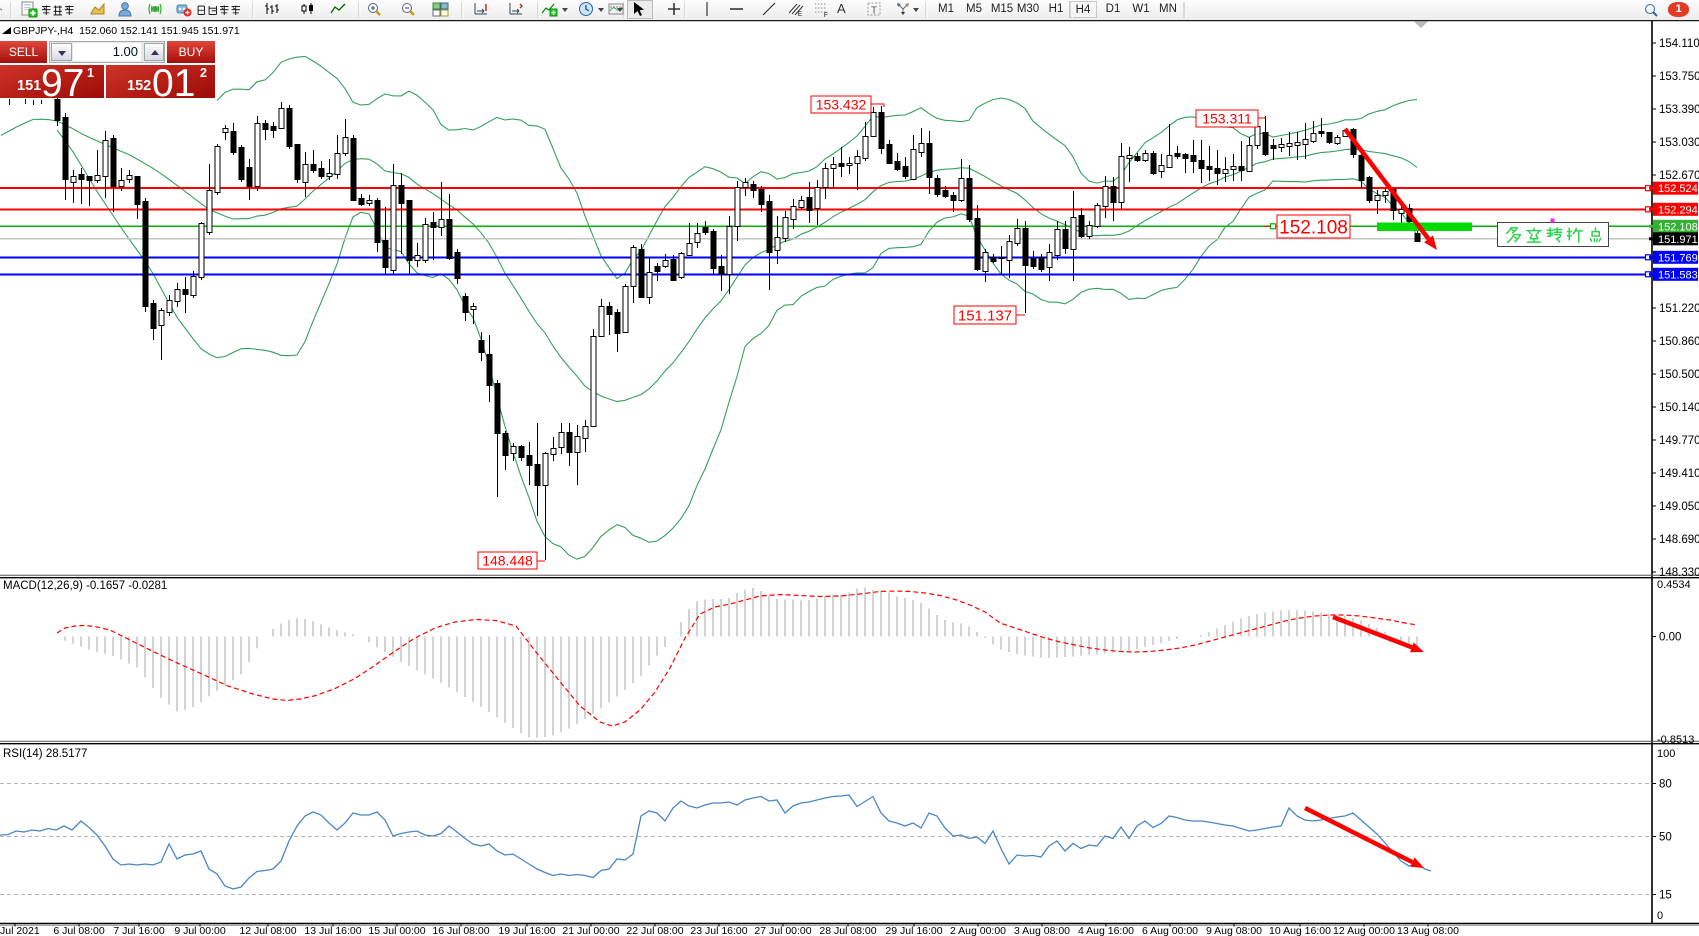 This screenshot has width=1699, height=936. I want to click on svg-text: 0, so click(1660, 916).